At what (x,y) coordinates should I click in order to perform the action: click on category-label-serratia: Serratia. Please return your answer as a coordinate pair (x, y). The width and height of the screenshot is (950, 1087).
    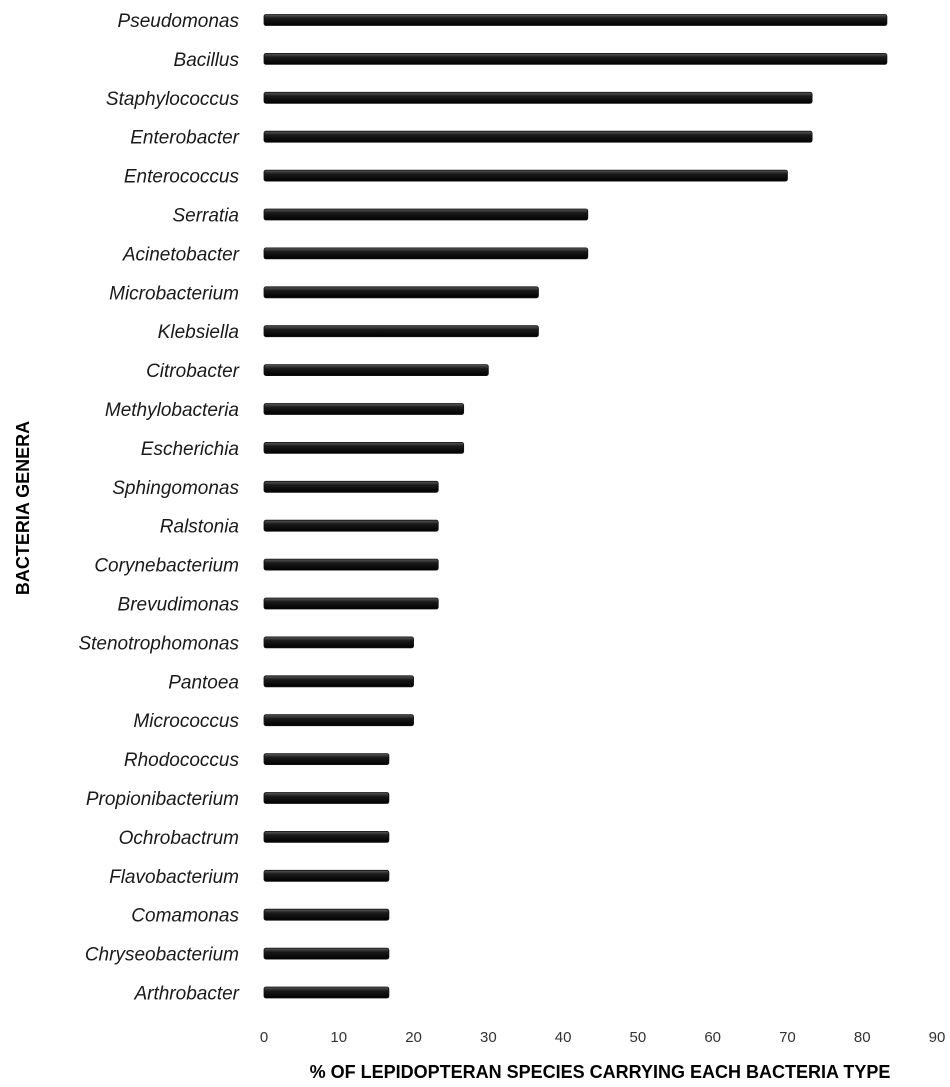
    Looking at the image, I should click on (205, 216).